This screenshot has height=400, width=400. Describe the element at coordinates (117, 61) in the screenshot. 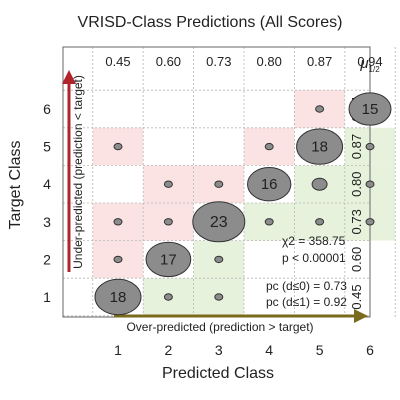

I see `top-label-1: 0.45` at that location.